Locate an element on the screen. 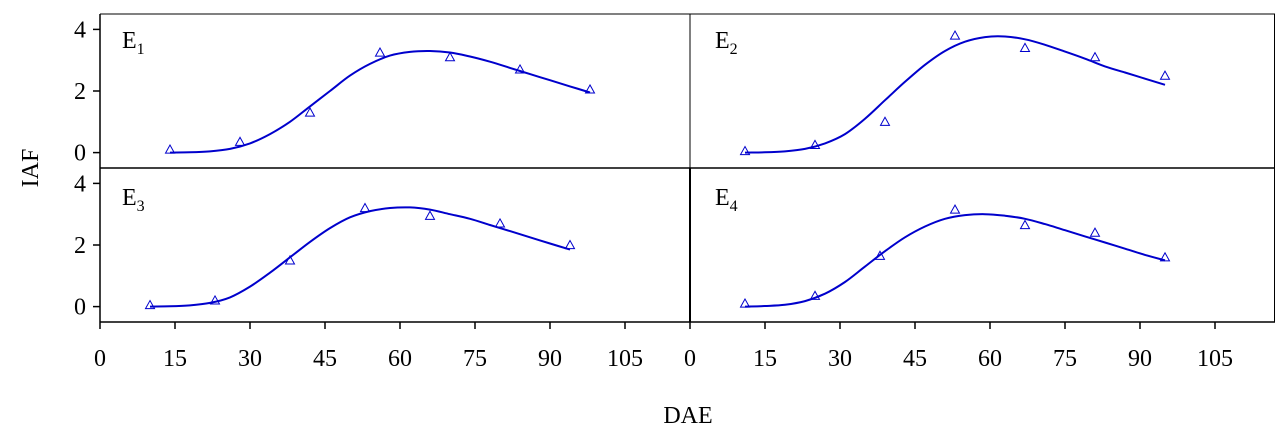 The height and width of the screenshot is (435, 1275). panel-label-subscript: 2 is located at coordinates (734, 49).